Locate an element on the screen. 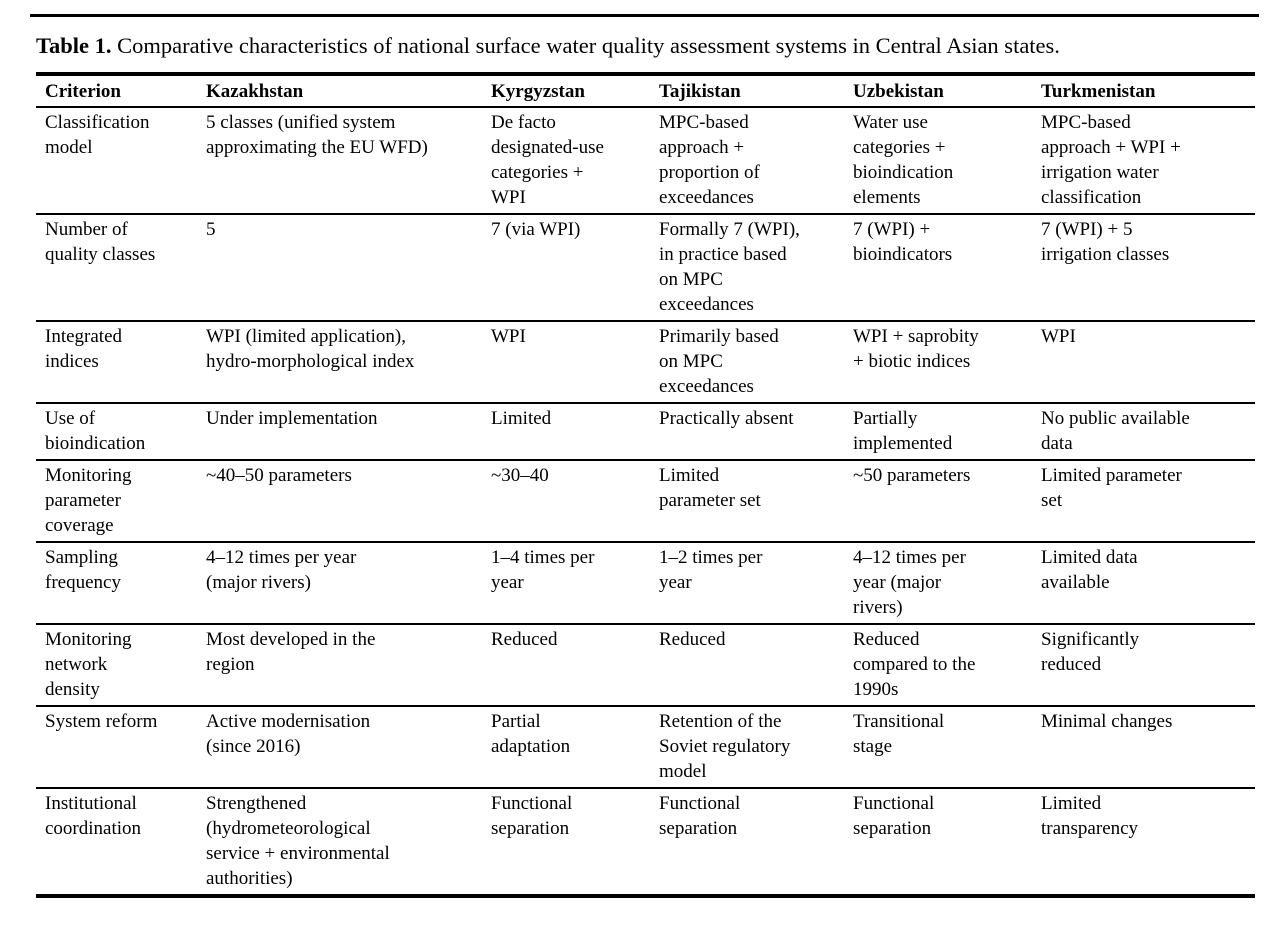  value-cell: Minimal changes is located at coordinates (1148, 747).